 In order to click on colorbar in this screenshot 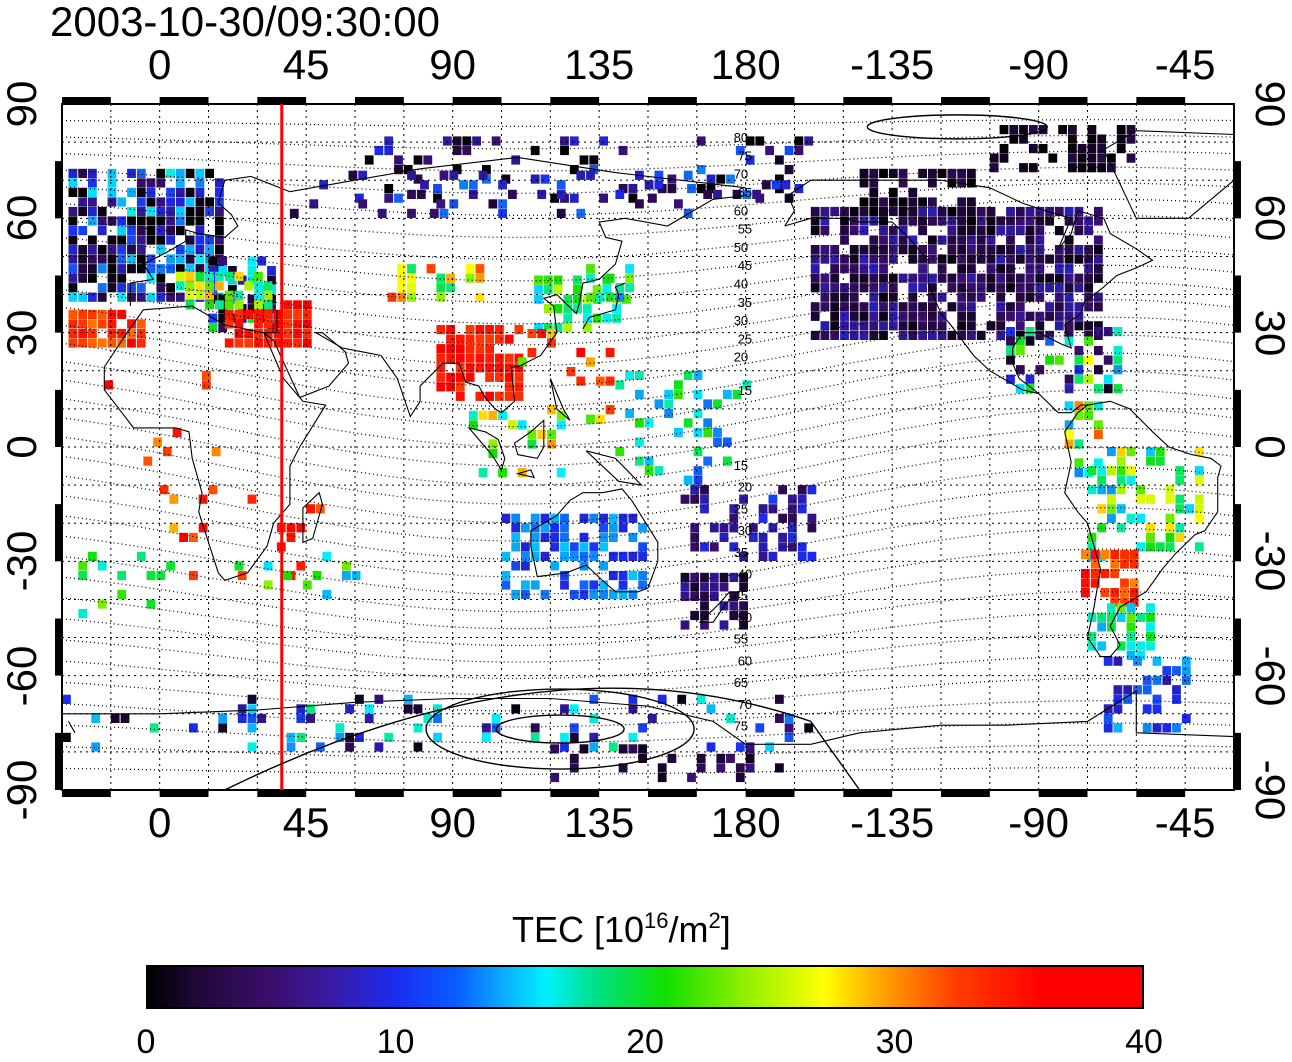, I will do `click(645, 987)`.